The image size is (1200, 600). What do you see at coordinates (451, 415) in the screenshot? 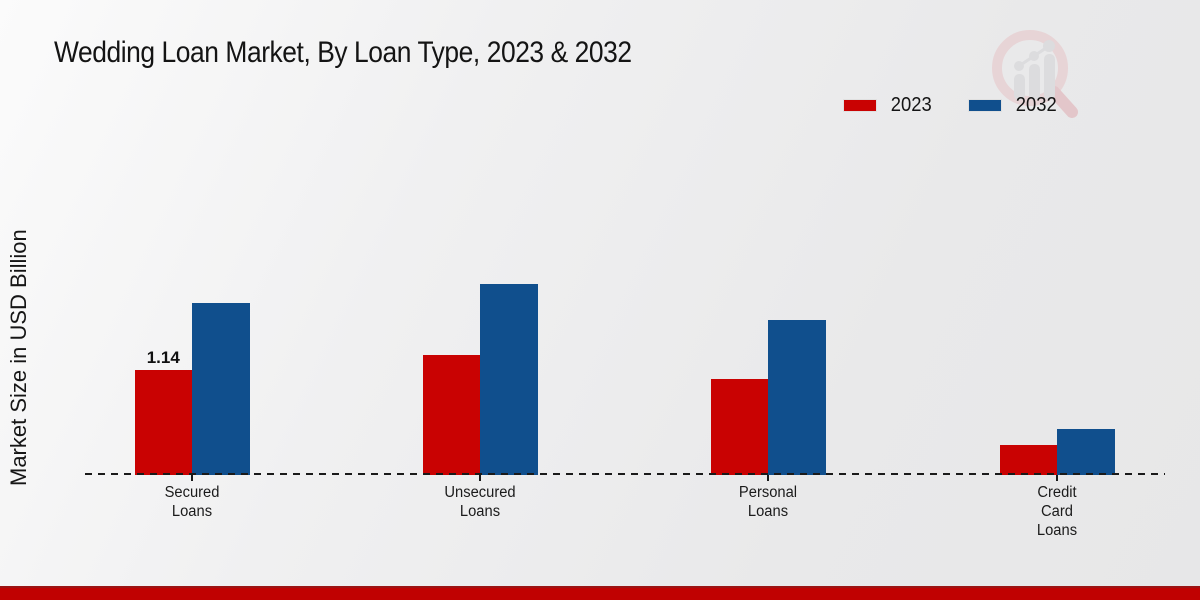
I see `bar-2023-unsecured-loans` at bounding box center [451, 415].